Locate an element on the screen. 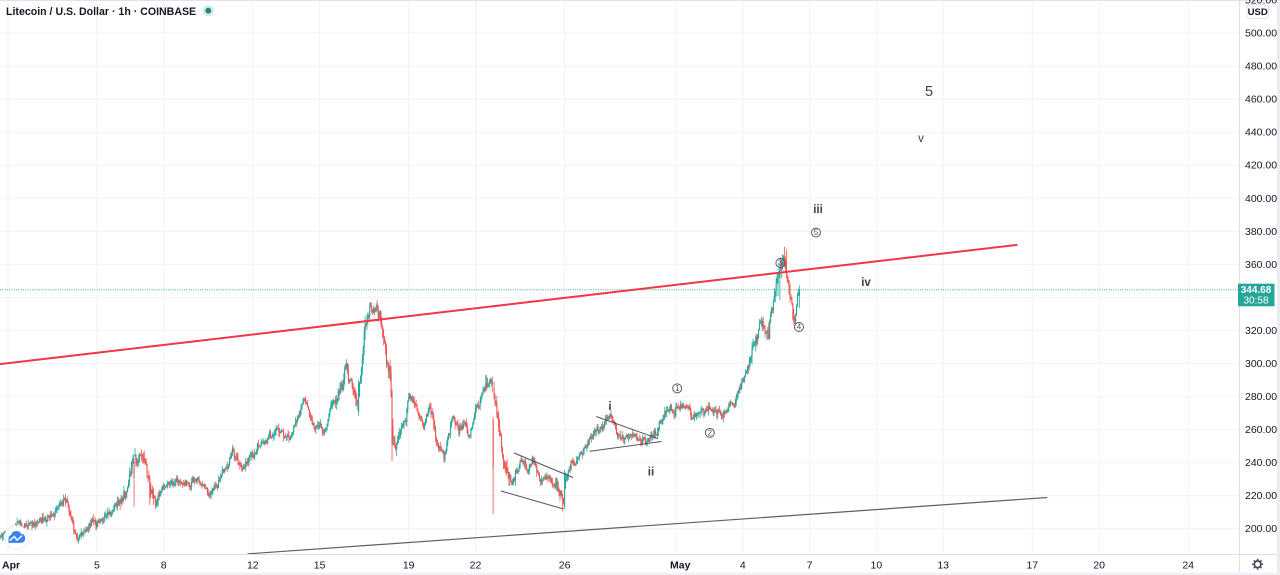 This screenshot has width=1280, height=575. svg-text: v is located at coordinates (921, 139).